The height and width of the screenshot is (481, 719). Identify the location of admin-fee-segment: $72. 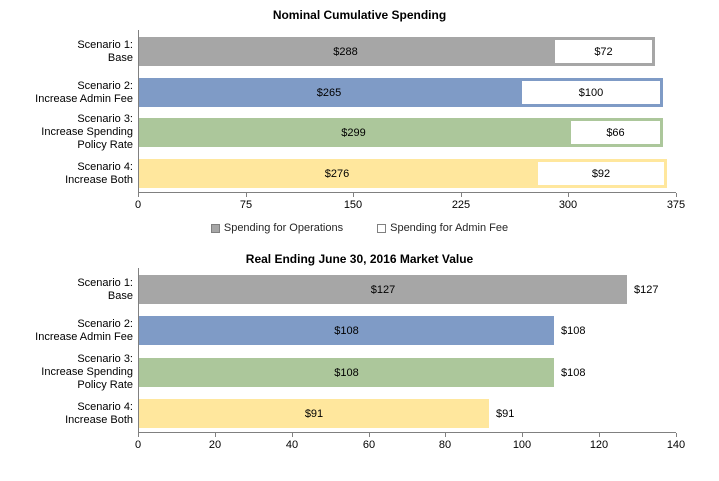
(603, 51).